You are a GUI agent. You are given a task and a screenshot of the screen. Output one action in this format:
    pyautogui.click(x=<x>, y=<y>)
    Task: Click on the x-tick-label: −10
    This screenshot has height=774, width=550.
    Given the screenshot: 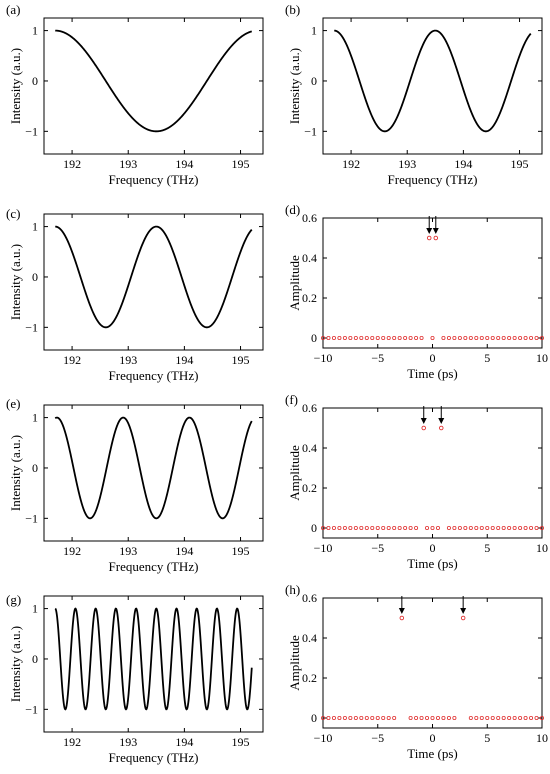 What is the action you would take?
    pyautogui.click(x=323, y=548)
    